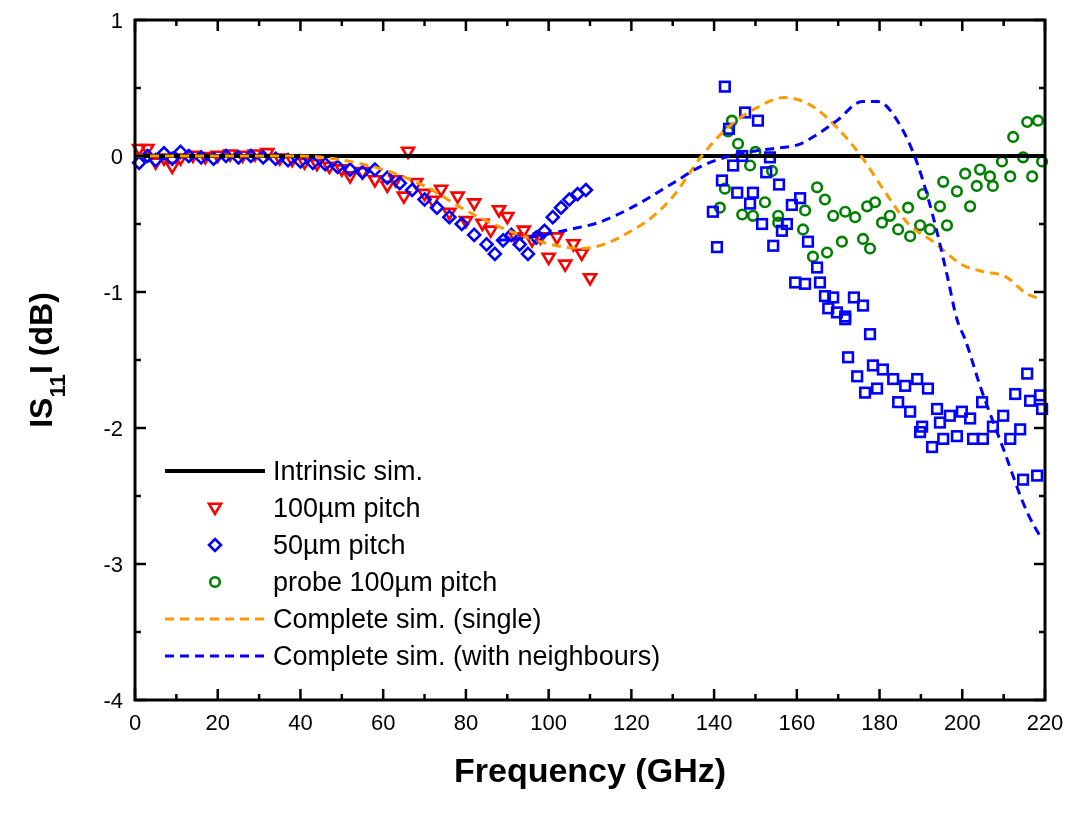 Image resolution: width=1083 pixels, height=817 pixels. Describe the element at coordinates (383, 722) in the screenshot. I see `x-tick-label: 60` at that location.